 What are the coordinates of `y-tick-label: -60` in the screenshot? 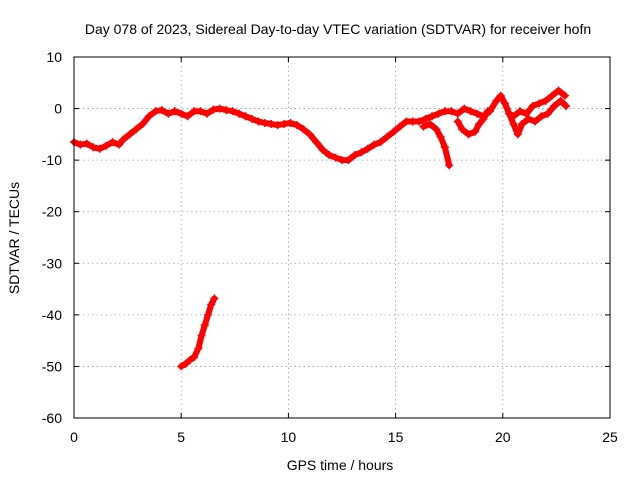 It's located at (52, 418).